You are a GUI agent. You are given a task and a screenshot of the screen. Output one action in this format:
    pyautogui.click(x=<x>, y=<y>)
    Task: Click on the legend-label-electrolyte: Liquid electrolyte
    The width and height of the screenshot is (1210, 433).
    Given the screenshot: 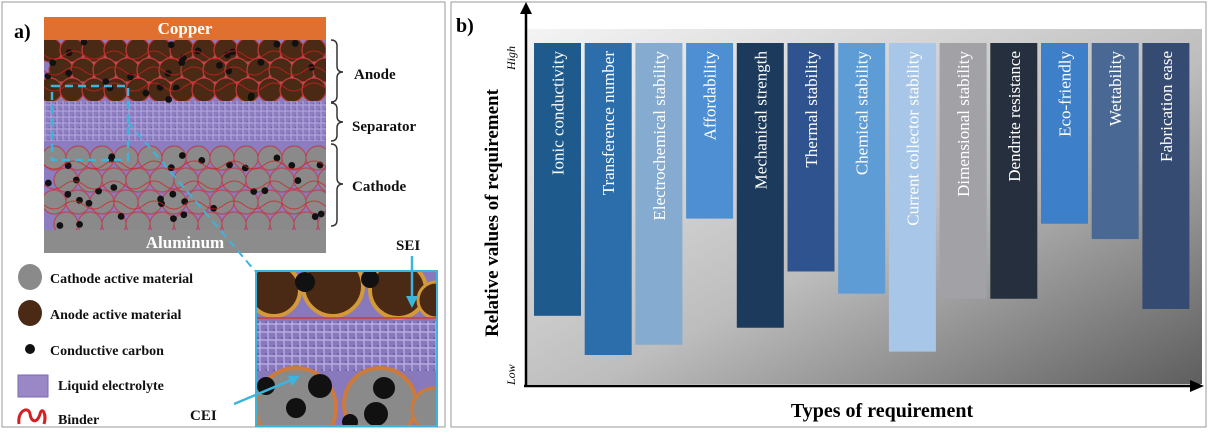 What is the action you would take?
    pyautogui.click(x=111, y=386)
    